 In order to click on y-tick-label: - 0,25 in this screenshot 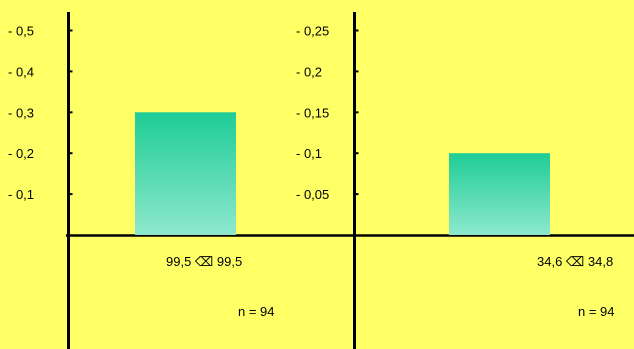, I will do `click(312, 31)`.